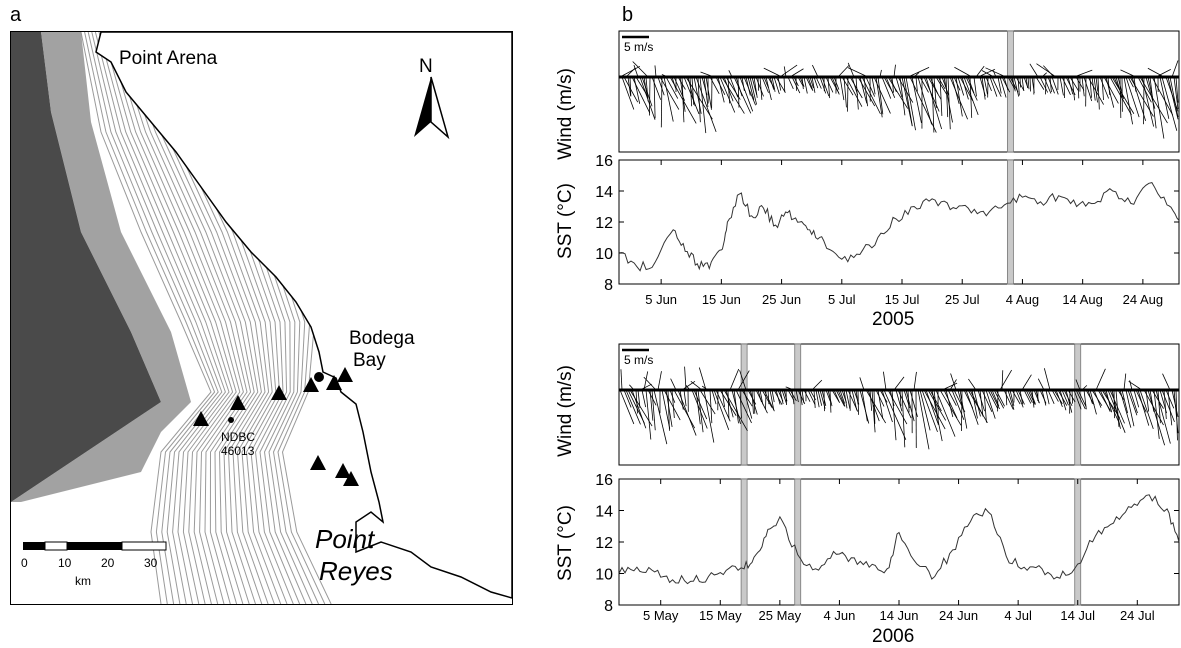 This screenshot has width=1181, height=648. Describe the element at coordinates (1137, 615) in the screenshot. I see `sst-xtick-label: 24 Jul` at that location.